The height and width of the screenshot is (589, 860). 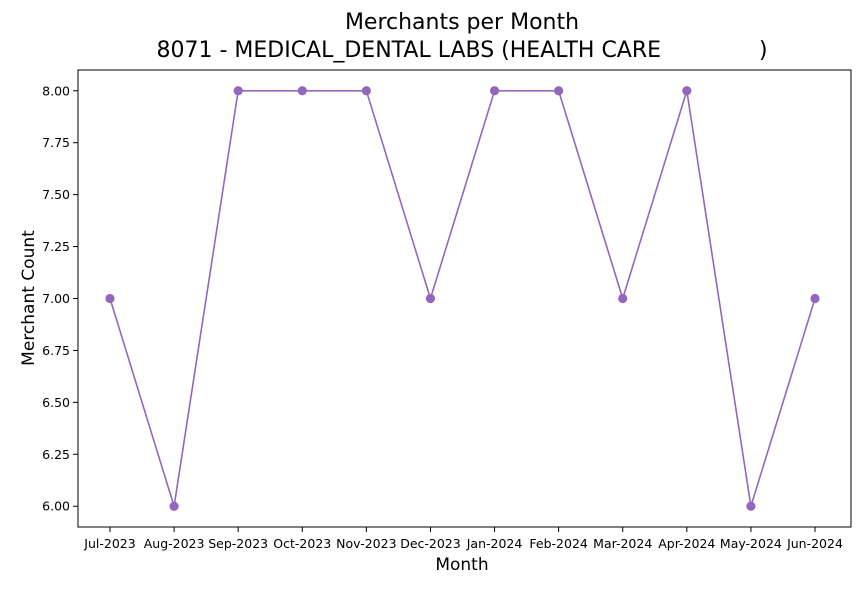 I want to click on y-tick-label: 6.50, so click(x=56, y=402).